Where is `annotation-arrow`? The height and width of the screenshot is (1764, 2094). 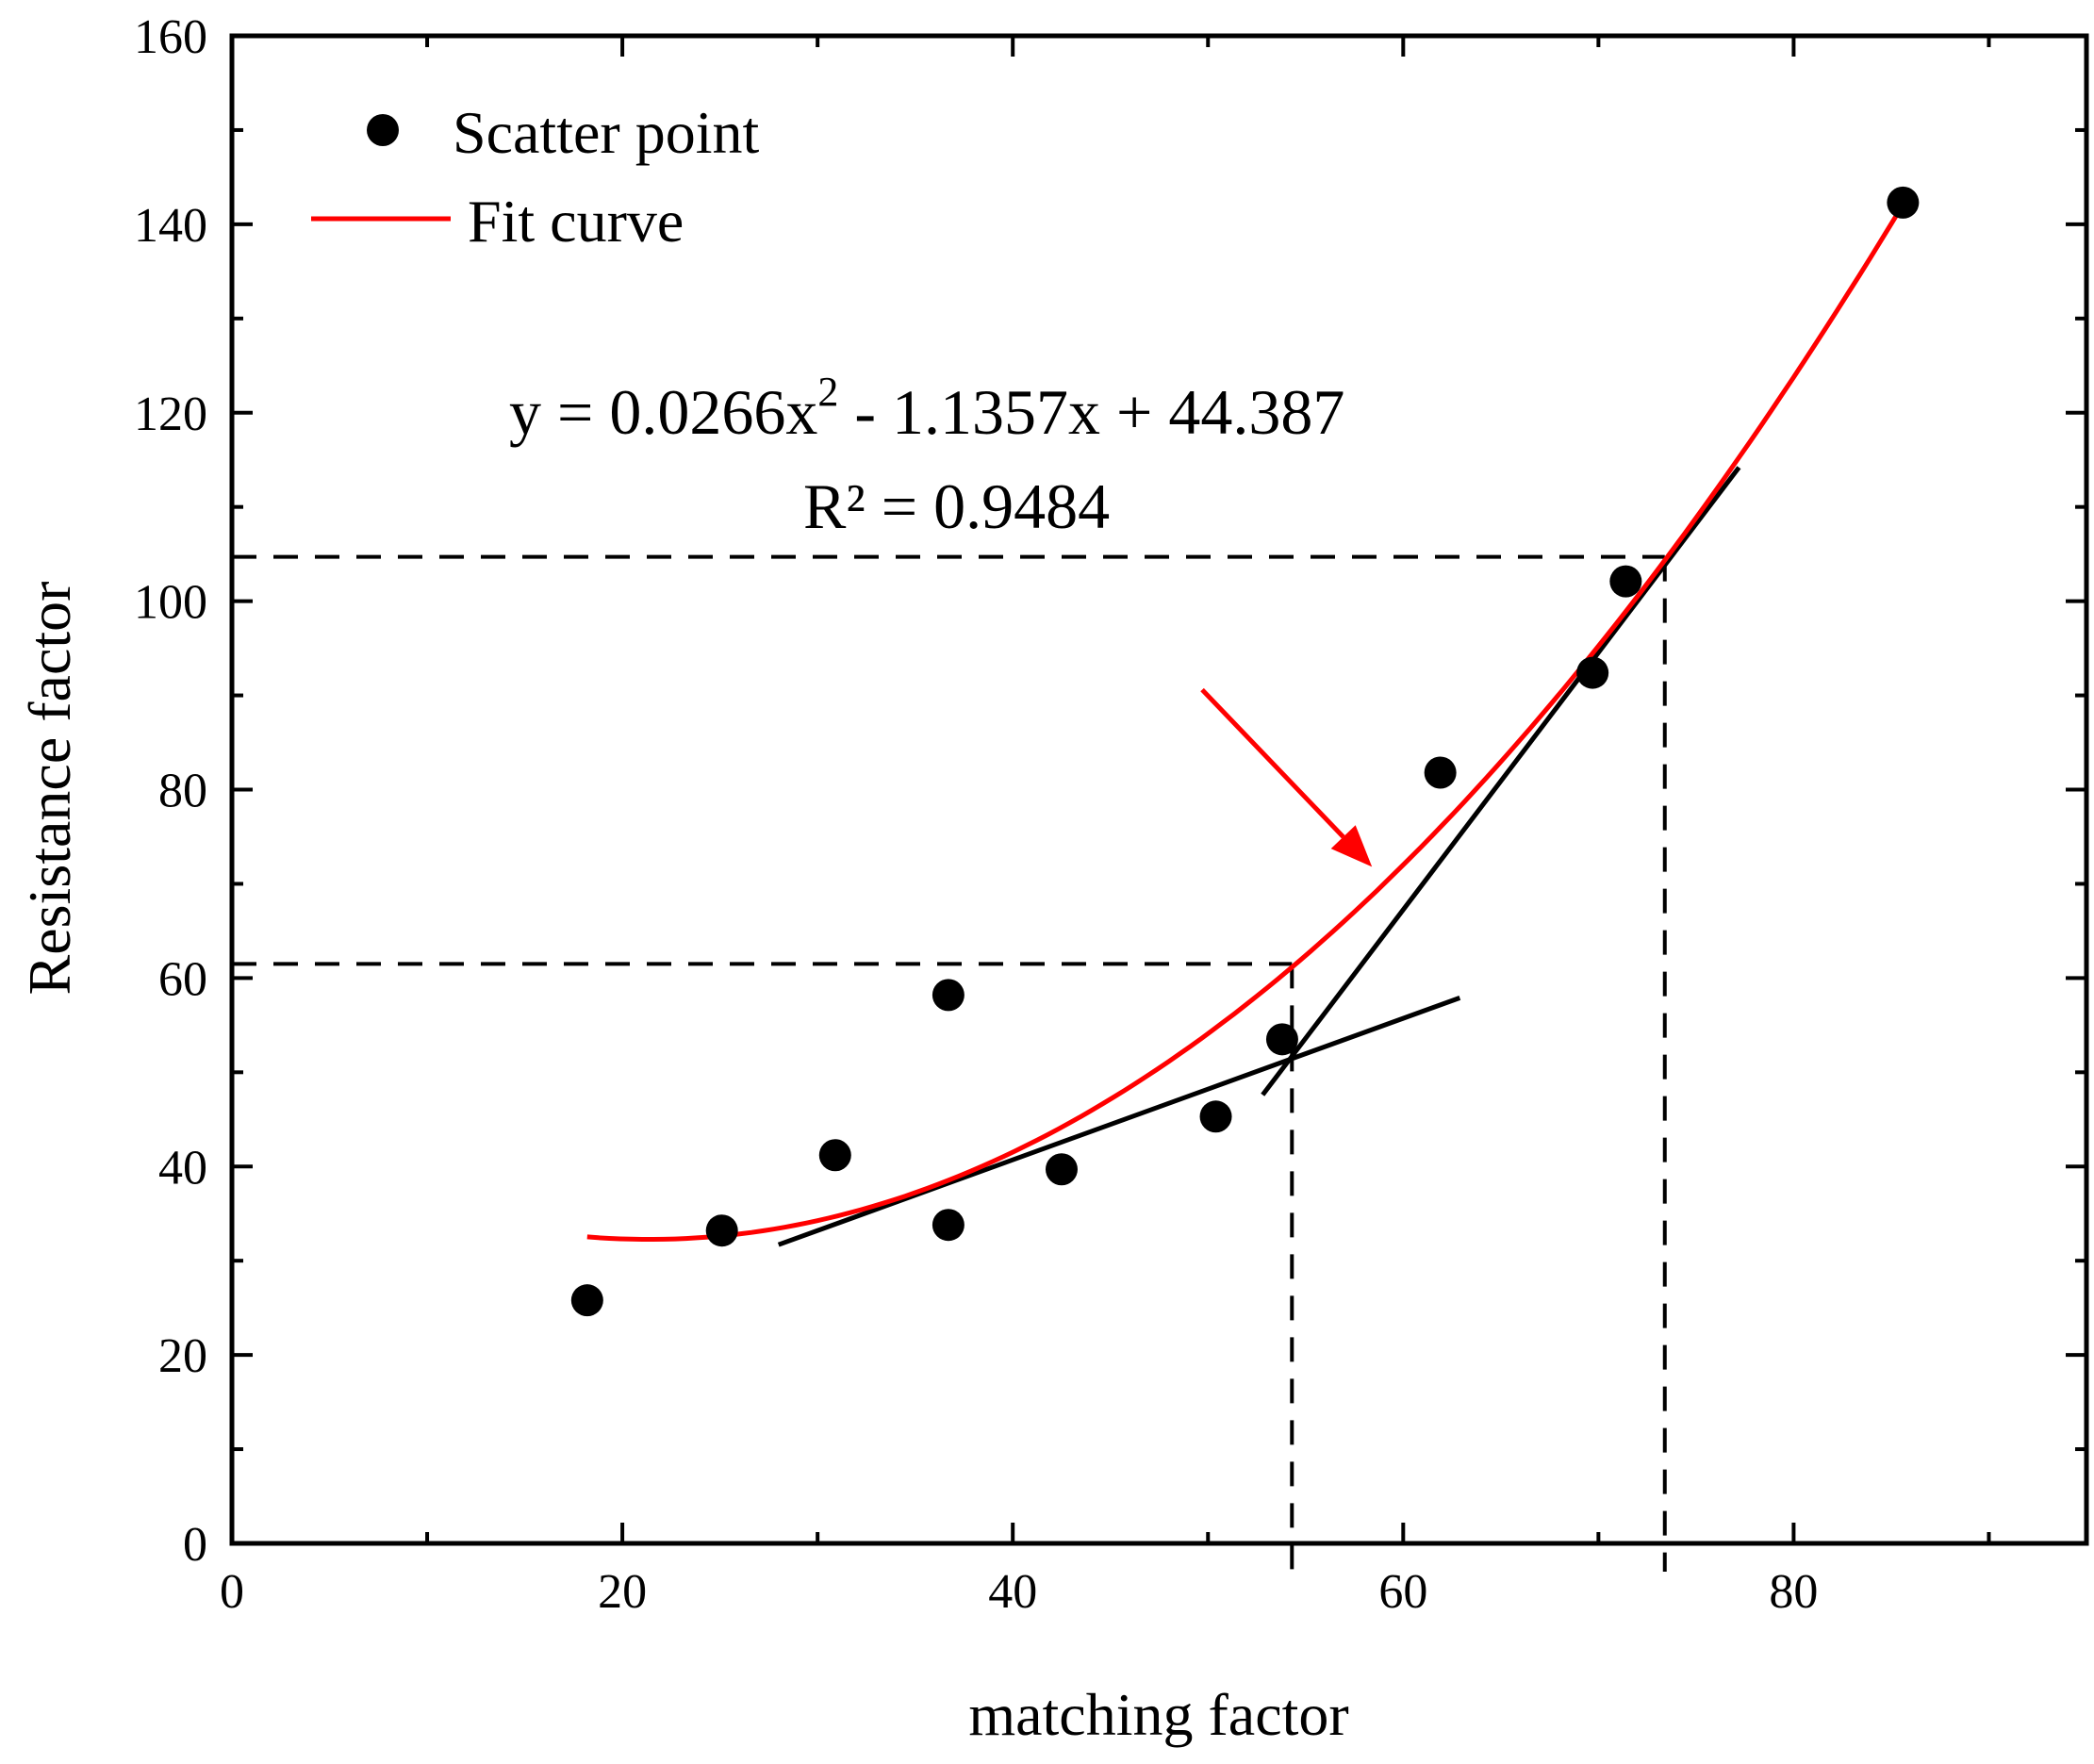 annotation-arrow is located at coordinates (1286, 777).